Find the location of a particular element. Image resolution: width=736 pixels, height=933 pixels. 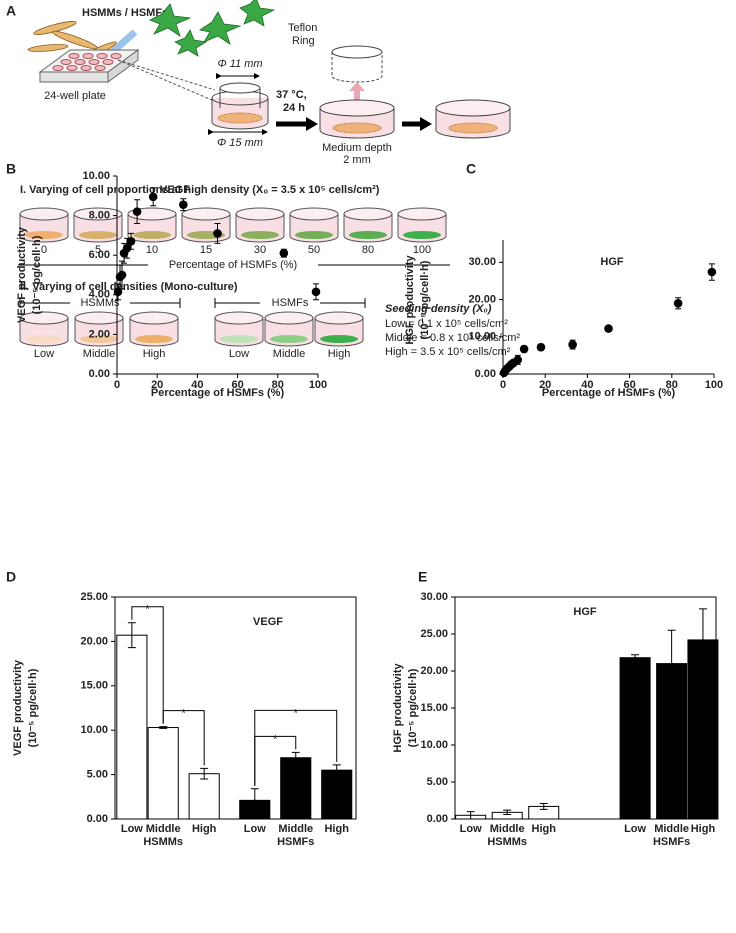

x-tick-label: 60 is located at coordinates (629, 385).